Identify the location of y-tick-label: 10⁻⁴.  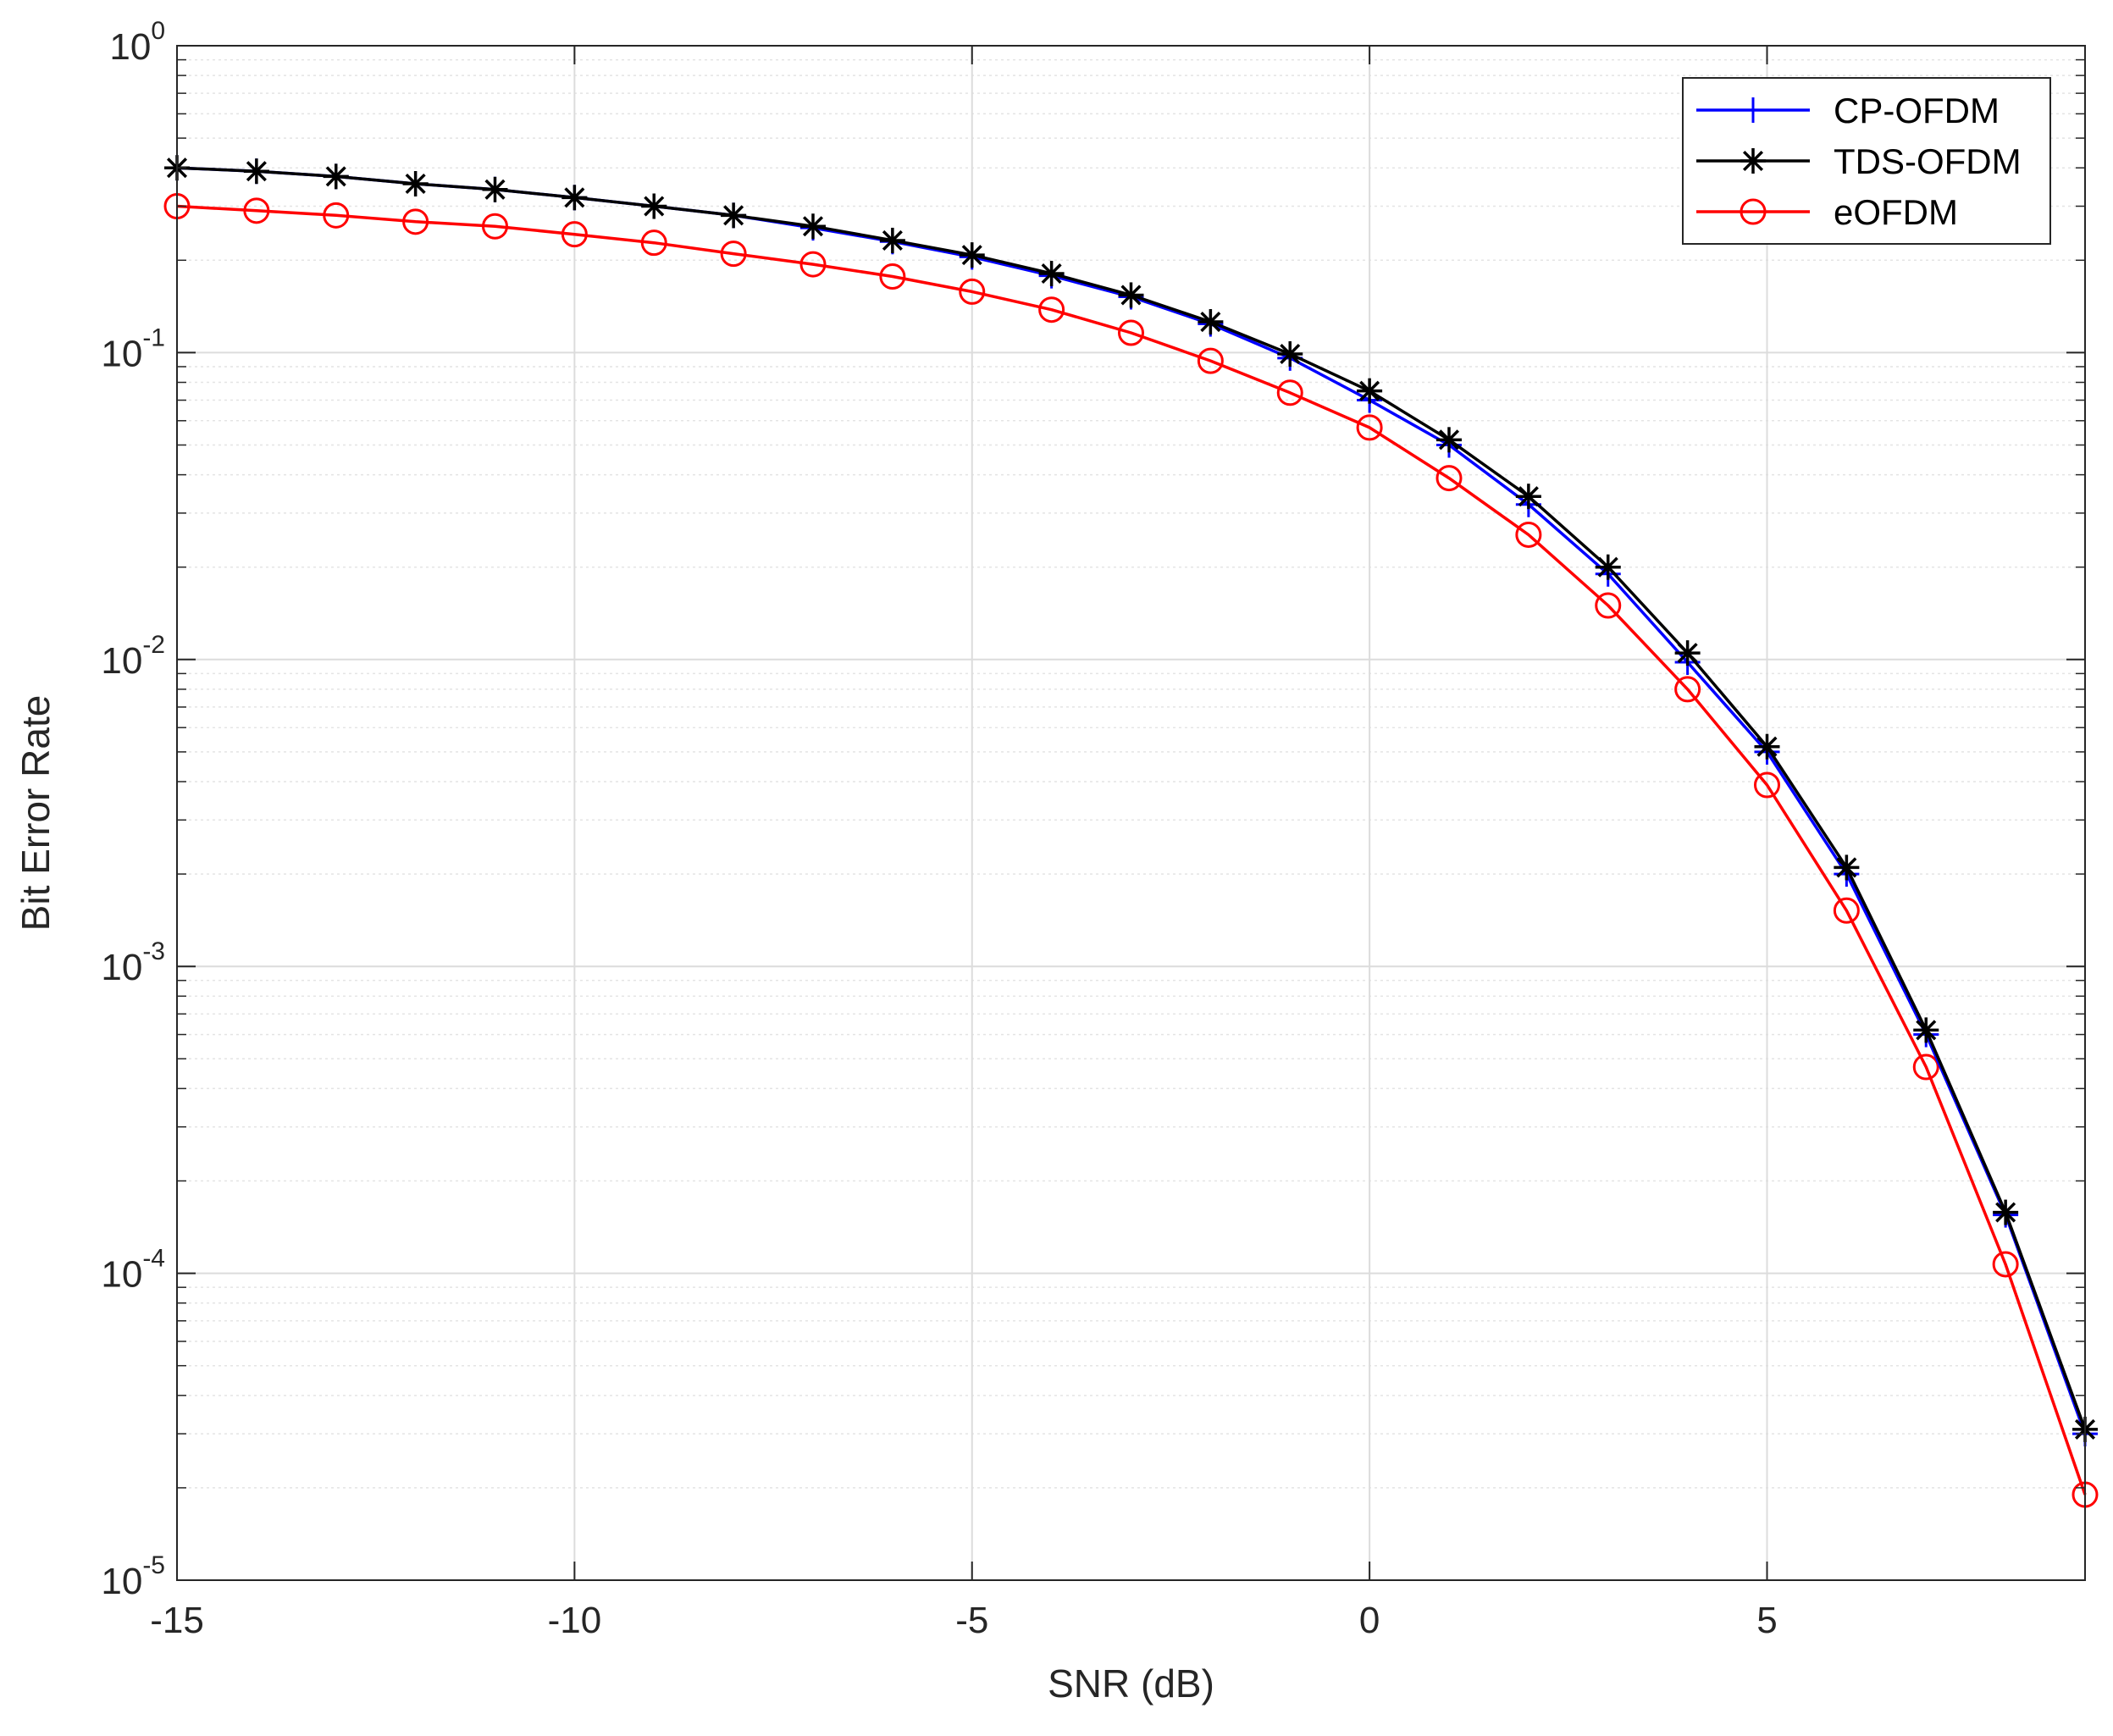
(133, 1270).